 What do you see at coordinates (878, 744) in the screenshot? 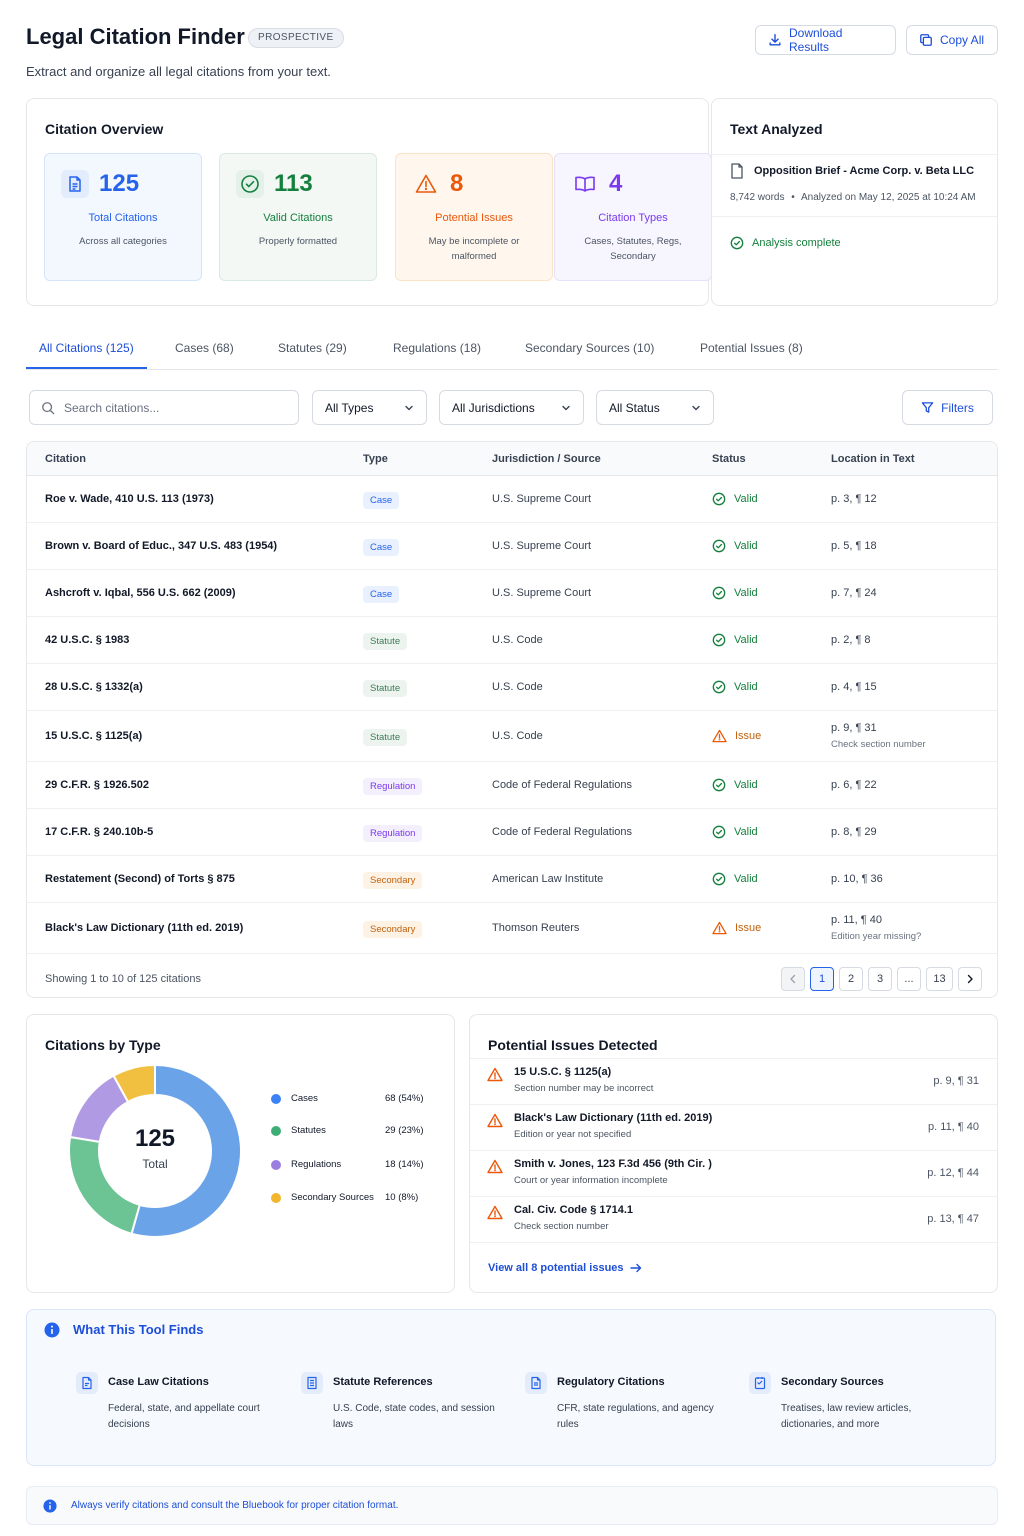
I see `location-note: Check section number` at bounding box center [878, 744].